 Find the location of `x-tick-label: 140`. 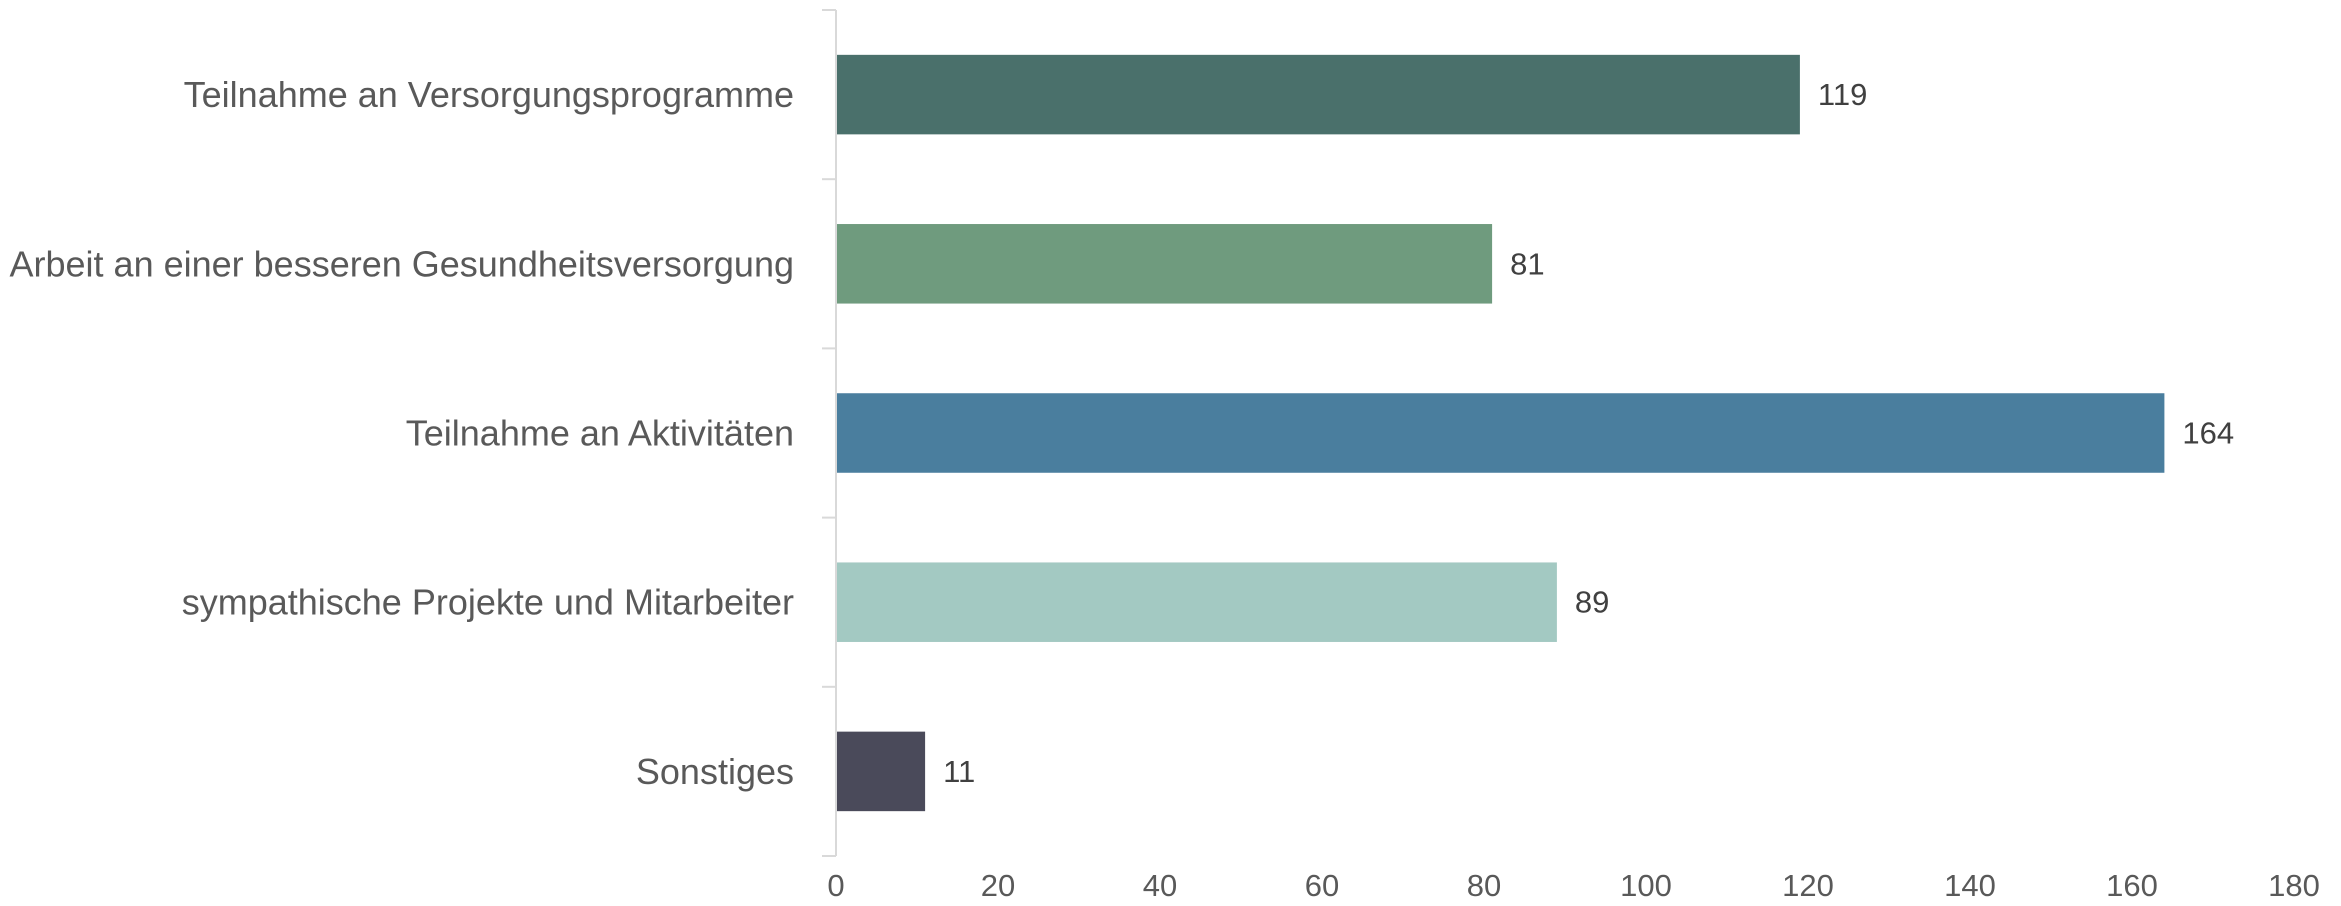

x-tick-label: 140 is located at coordinates (1970, 885).